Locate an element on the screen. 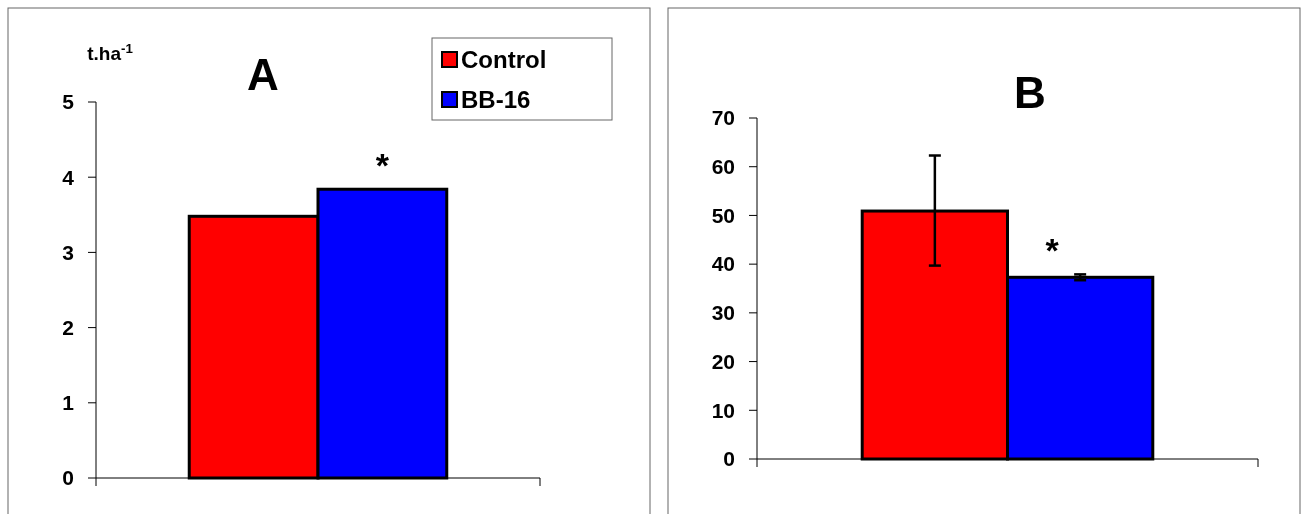 This screenshot has width=1305, height=514. y-tick-label: 10 is located at coordinates (723, 410).